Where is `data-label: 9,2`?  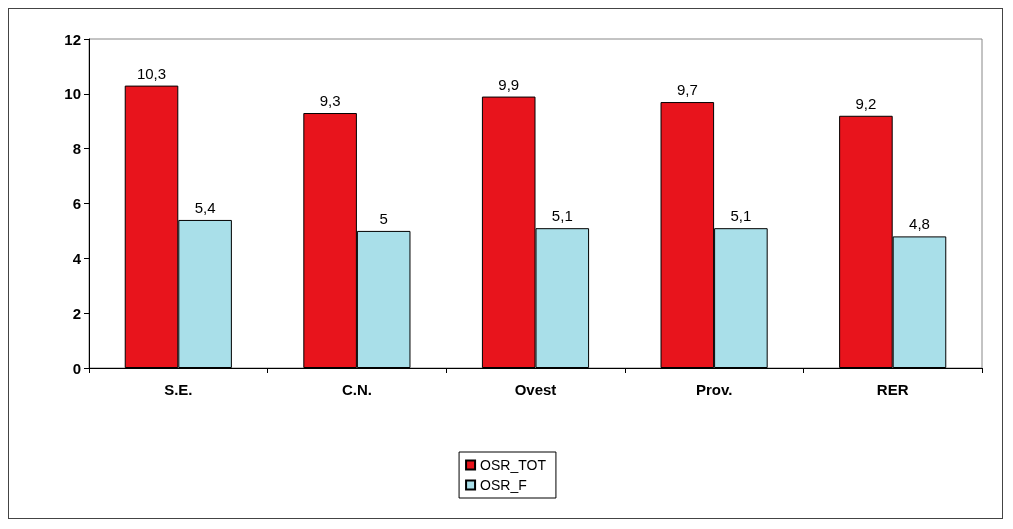 data-label: 9,2 is located at coordinates (866, 103).